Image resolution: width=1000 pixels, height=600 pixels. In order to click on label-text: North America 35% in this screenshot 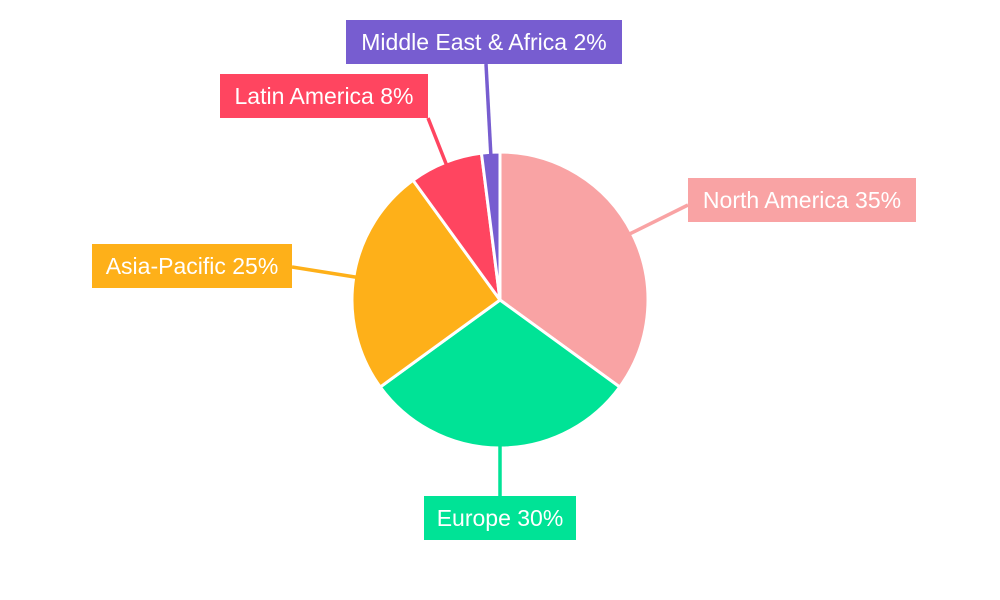, I will do `click(802, 200)`.